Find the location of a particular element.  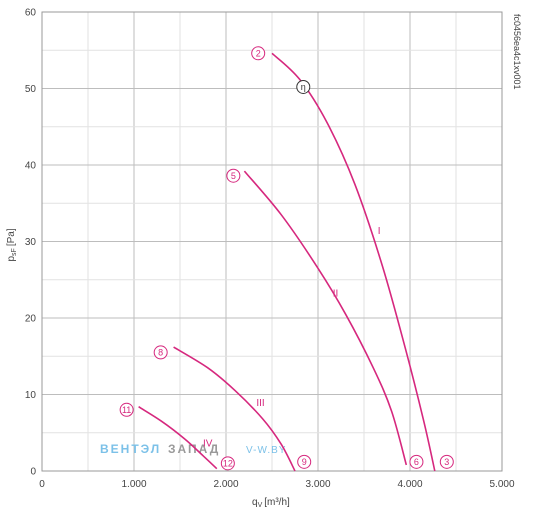

point-marker: 8 is located at coordinates (160, 352).